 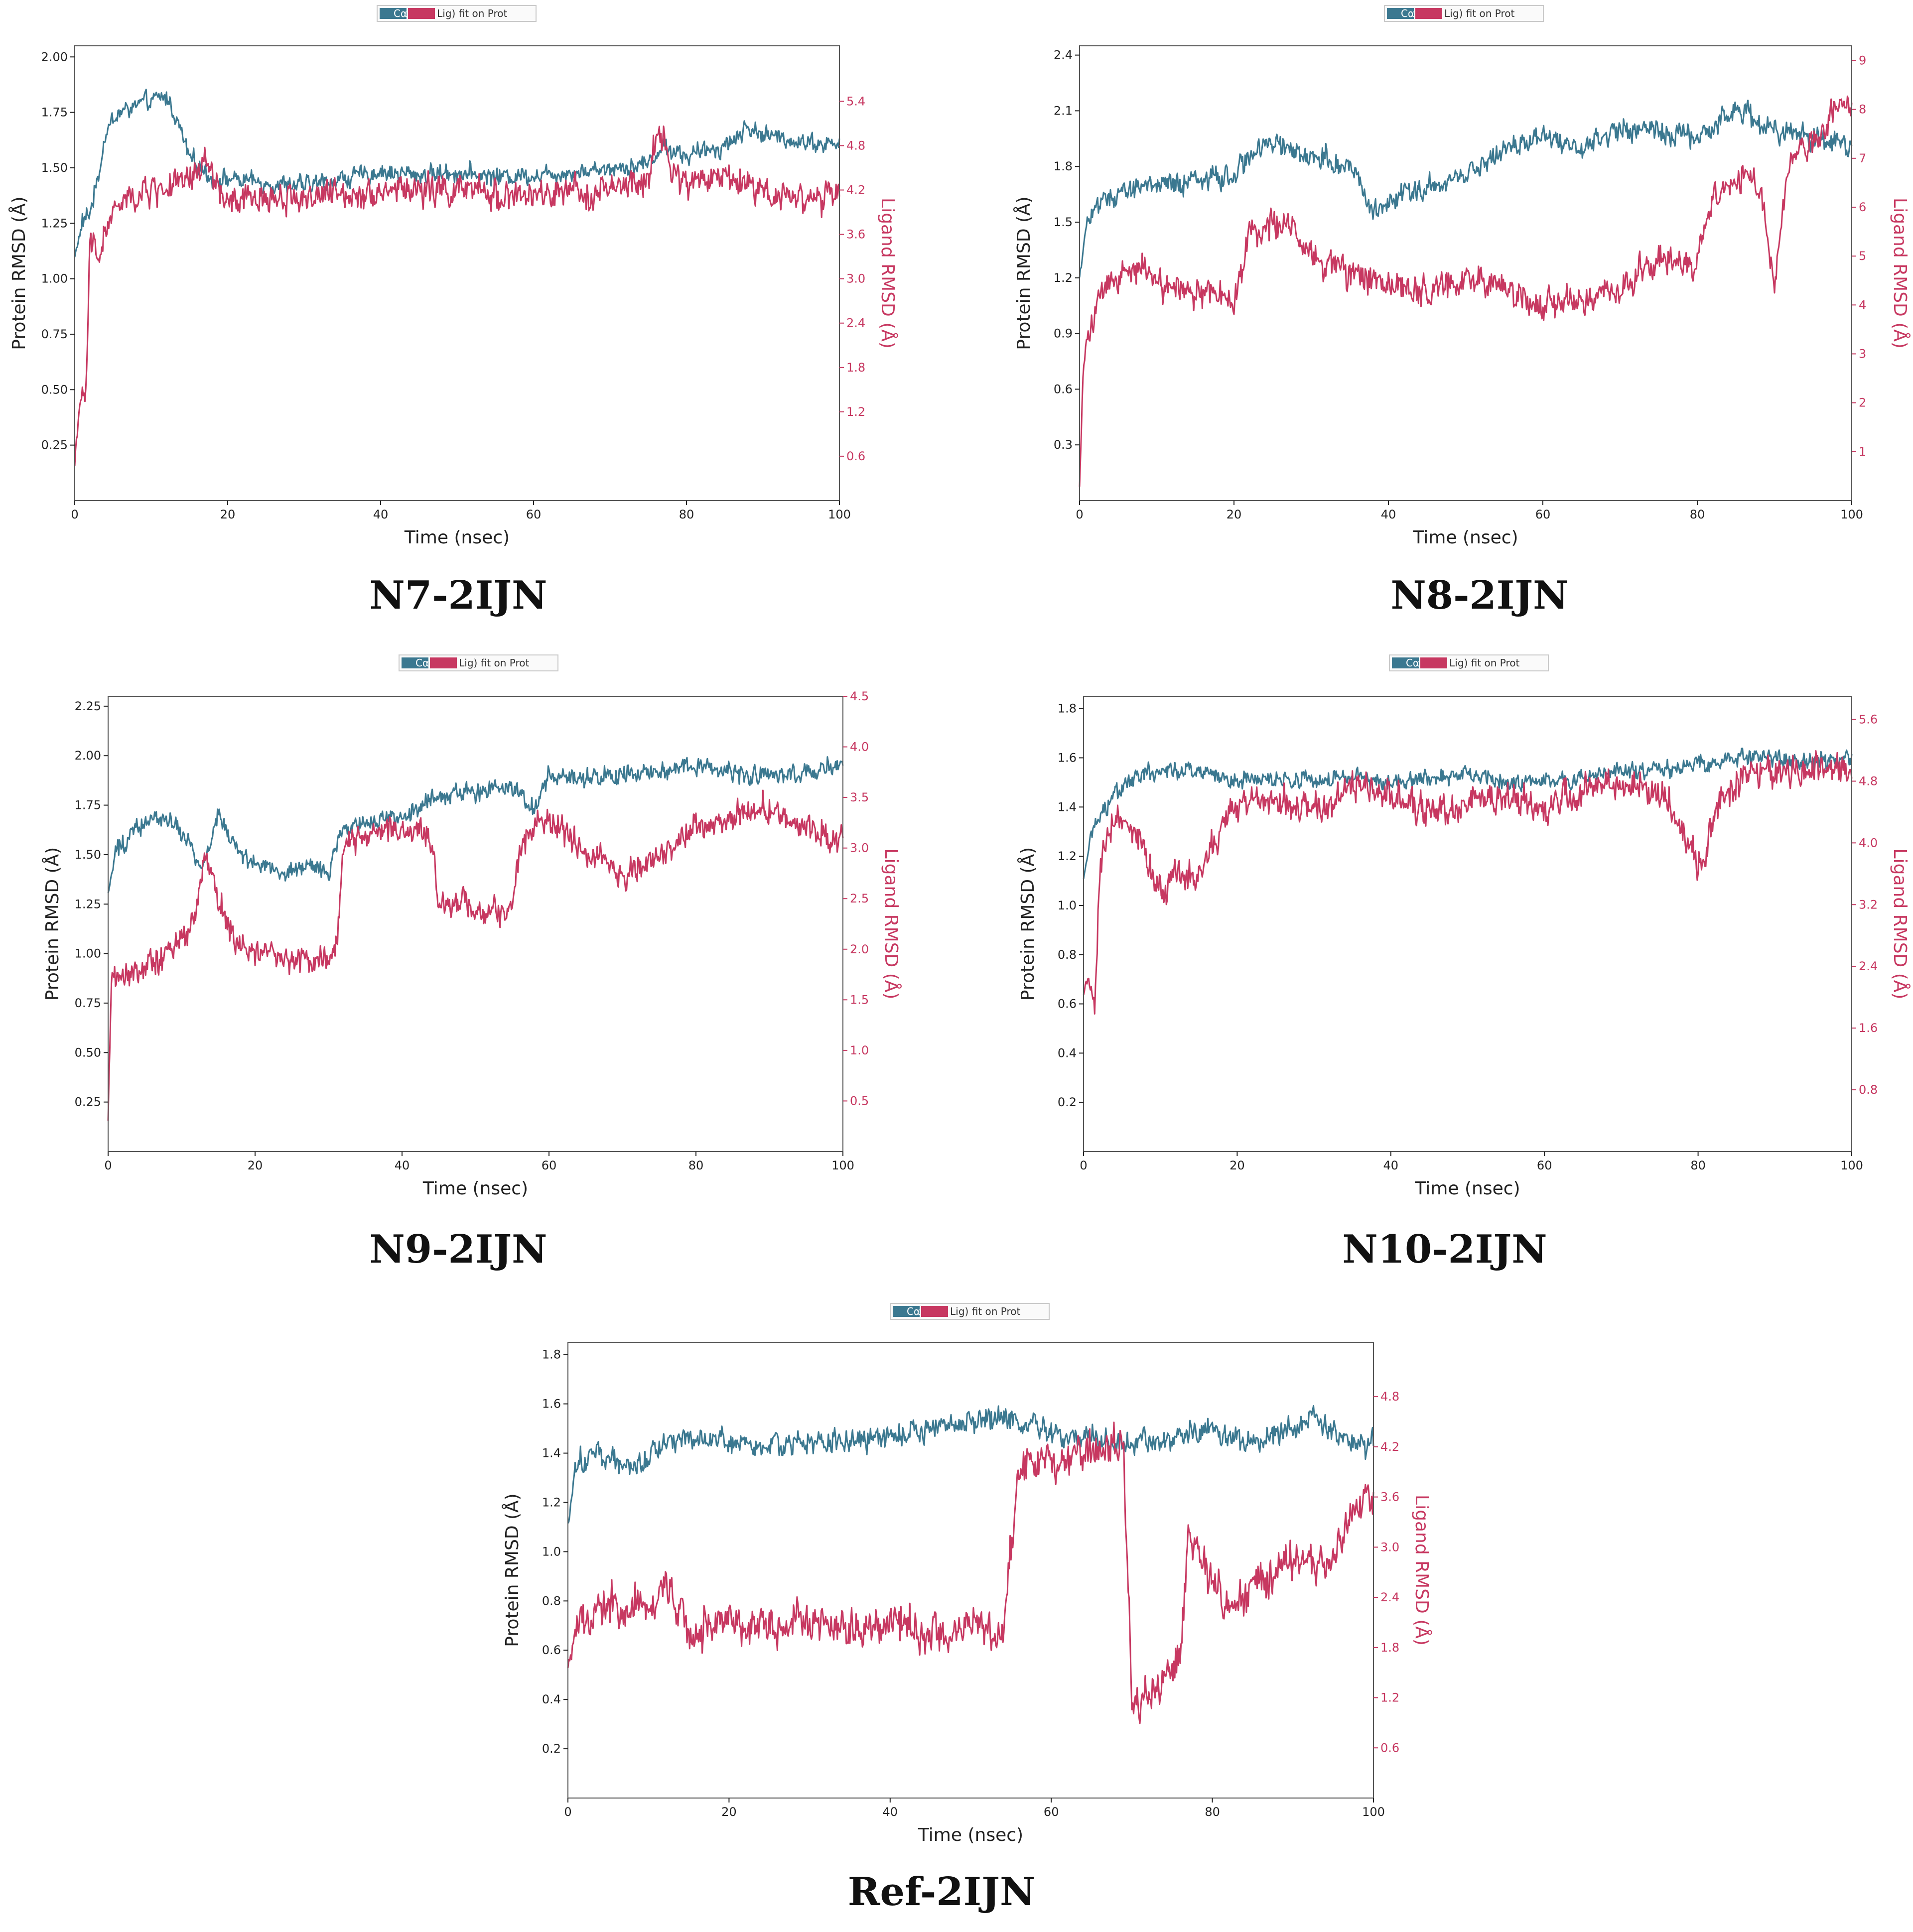 I want to click on y-right-tick-label: 4.0, so click(x=1868, y=843).